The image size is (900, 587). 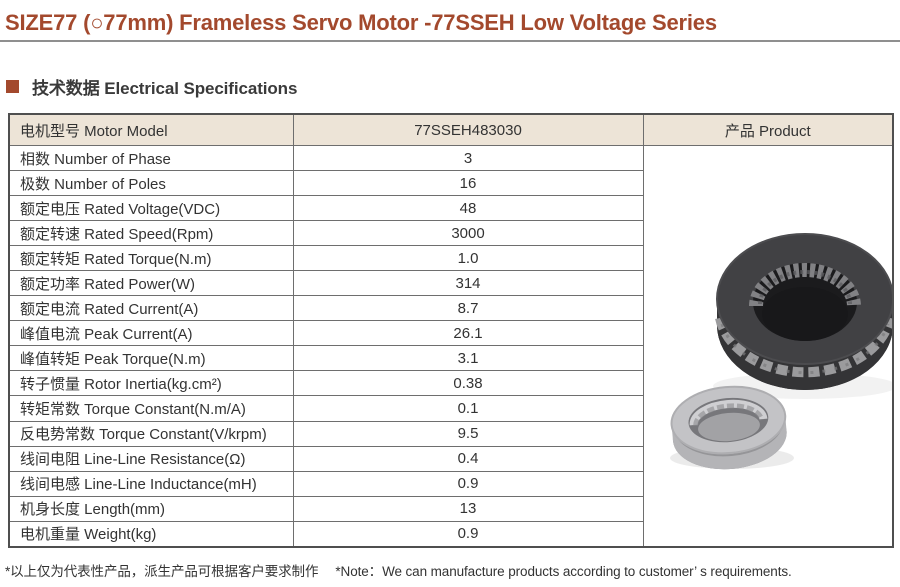 I want to click on spec-row: 线间电阻 Line-Line Resistance(Ω) 0.4, so click(x=450, y=458).